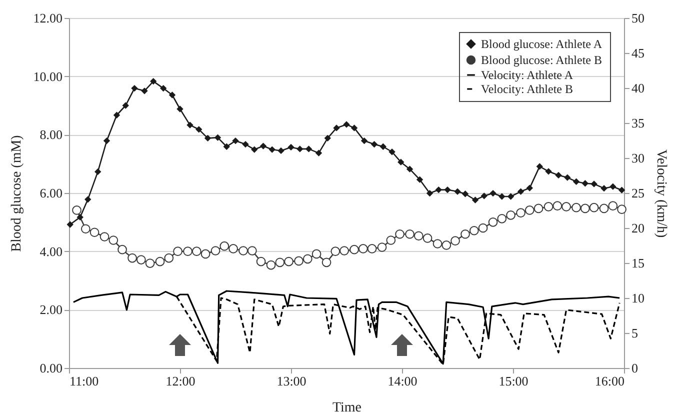 This screenshot has width=676, height=420. I want to click on x-tick-label: 11:00, so click(84, 381).